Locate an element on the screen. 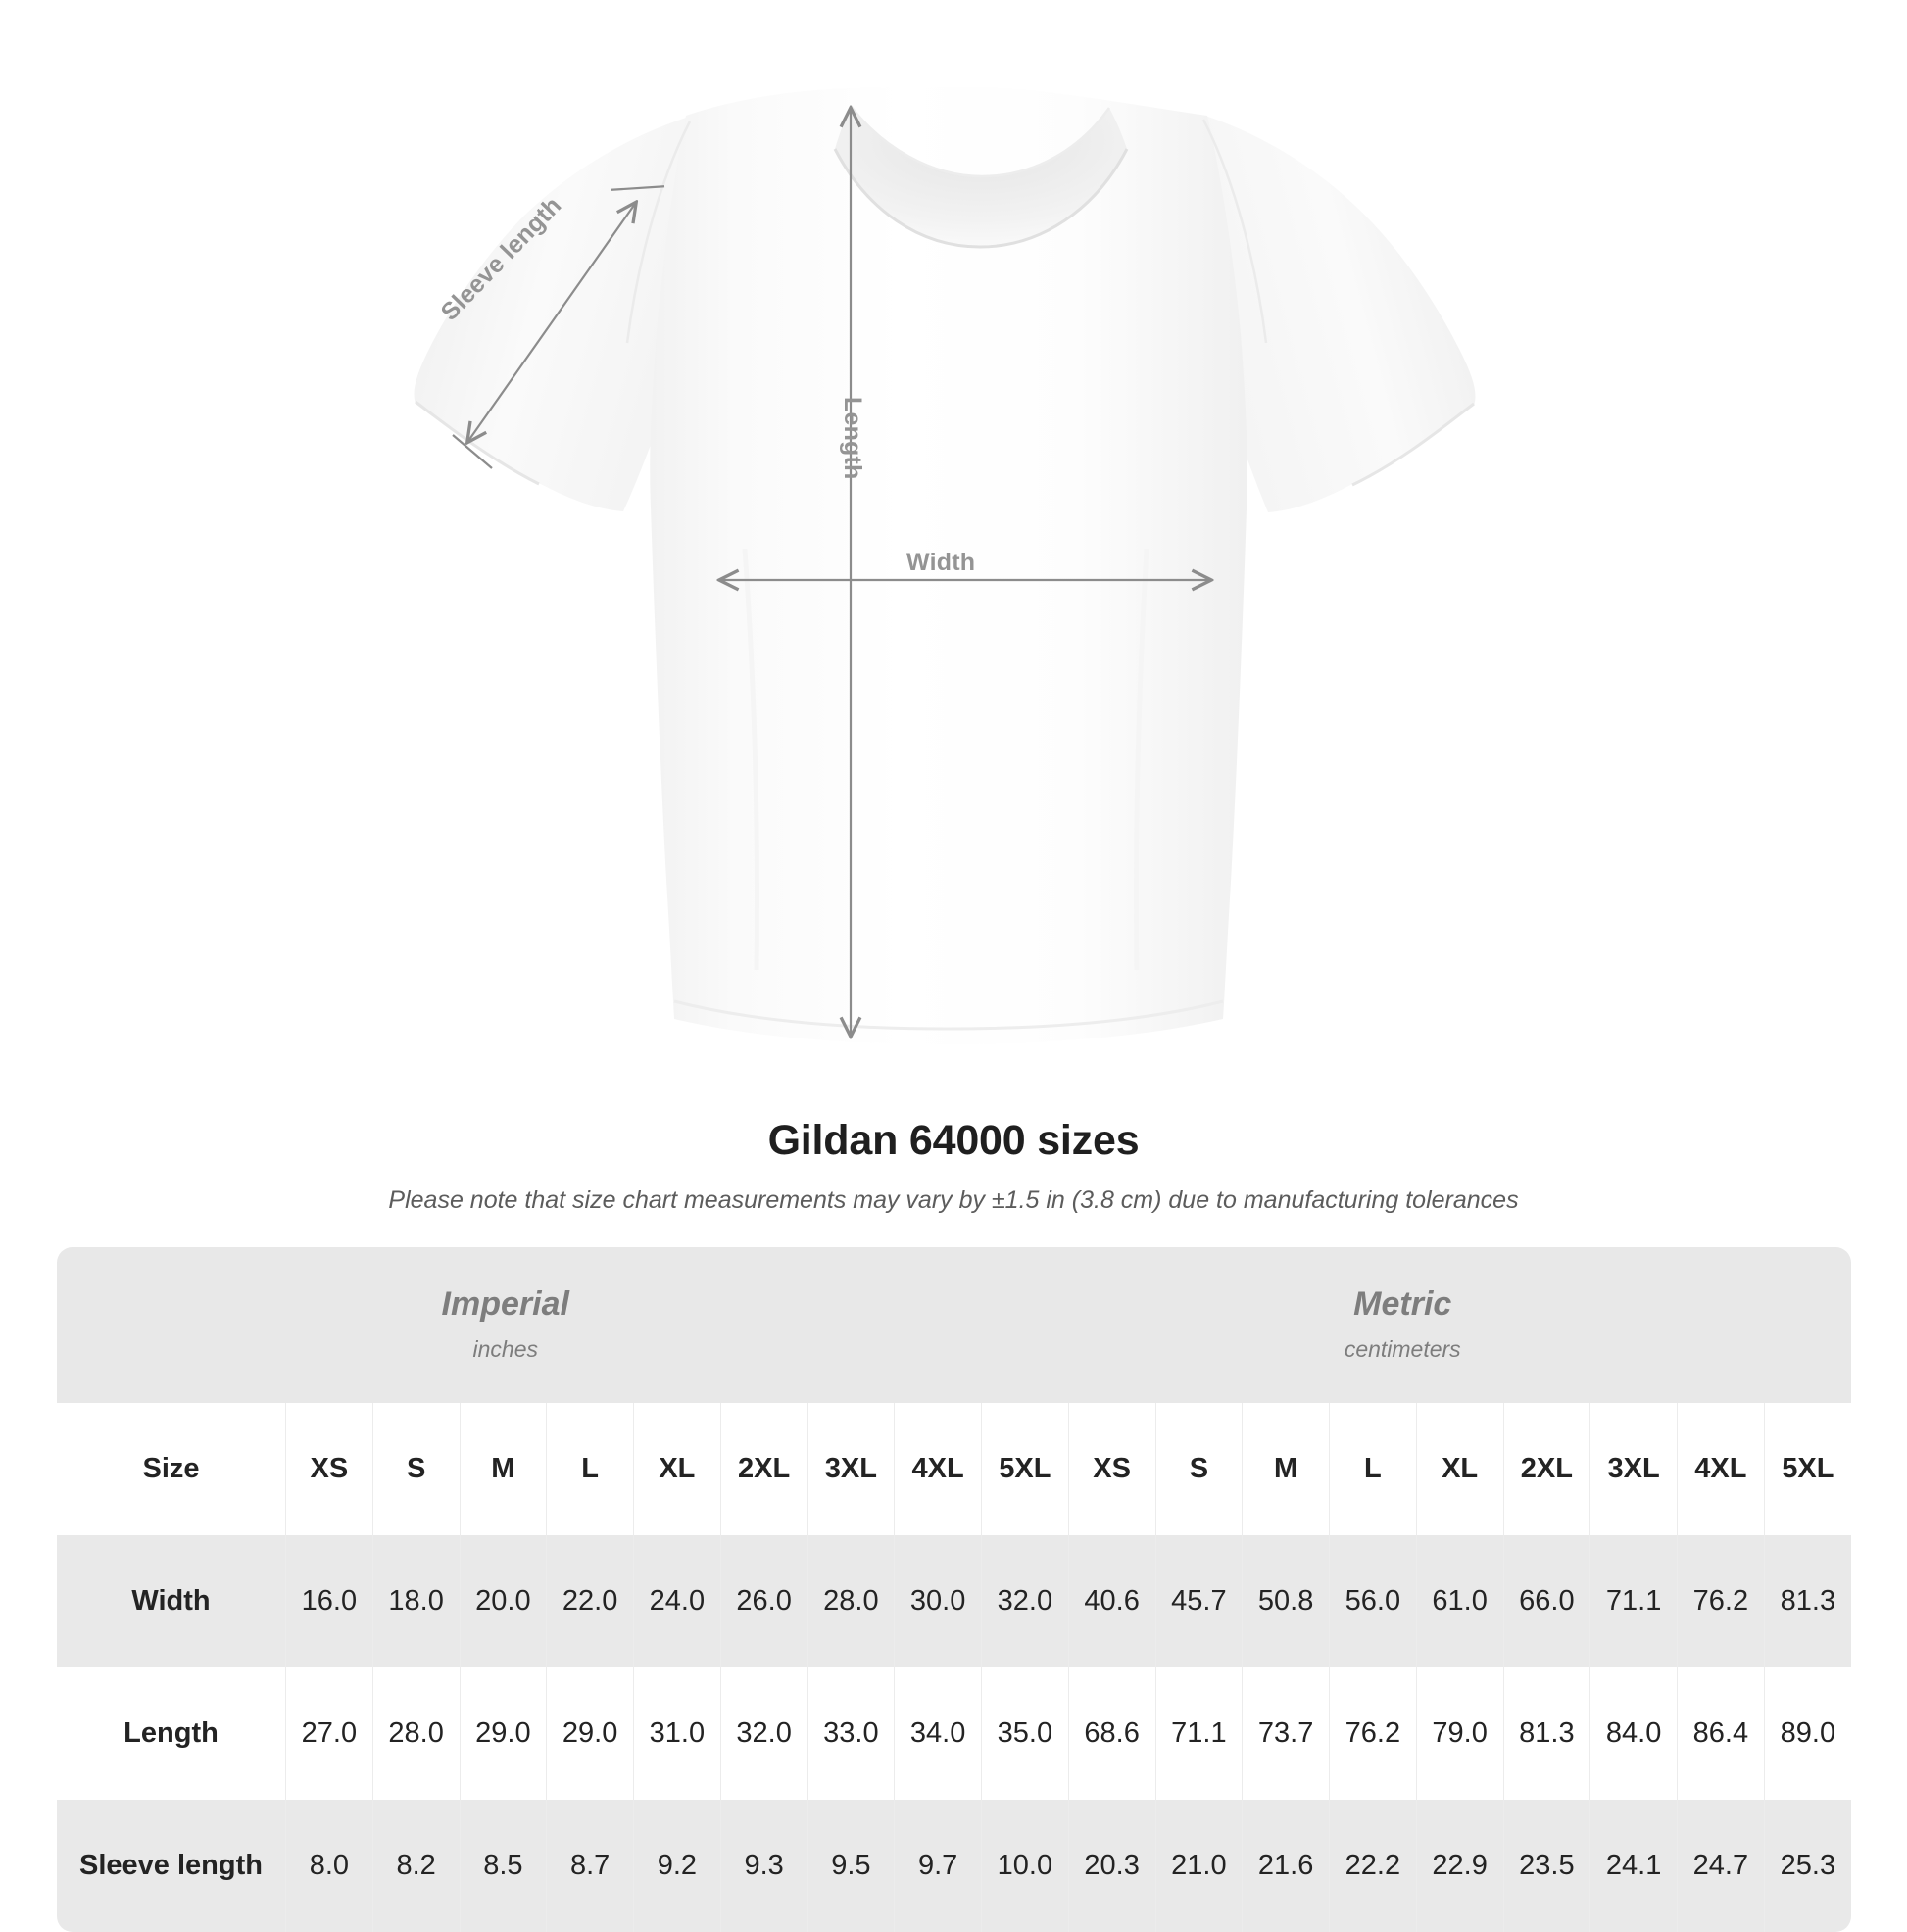 Image resolution: width=1907 pixels, height=1932 pixels. table-cell: 22.0 is located at coordinates (590, 1601).